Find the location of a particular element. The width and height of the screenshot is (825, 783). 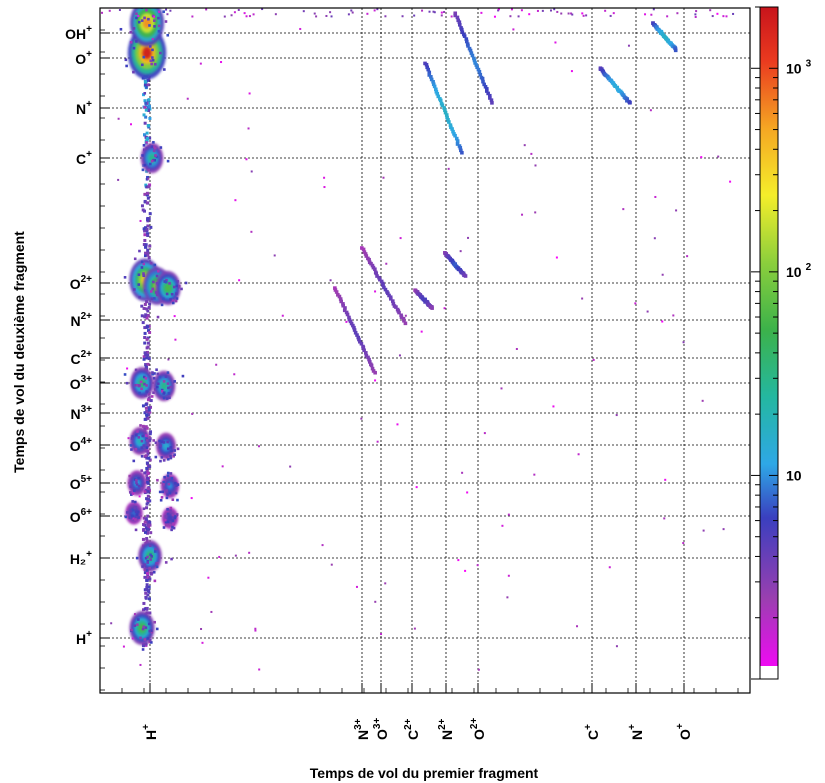

color-scale-label: 10 2 is located at coordinates (799, 271).